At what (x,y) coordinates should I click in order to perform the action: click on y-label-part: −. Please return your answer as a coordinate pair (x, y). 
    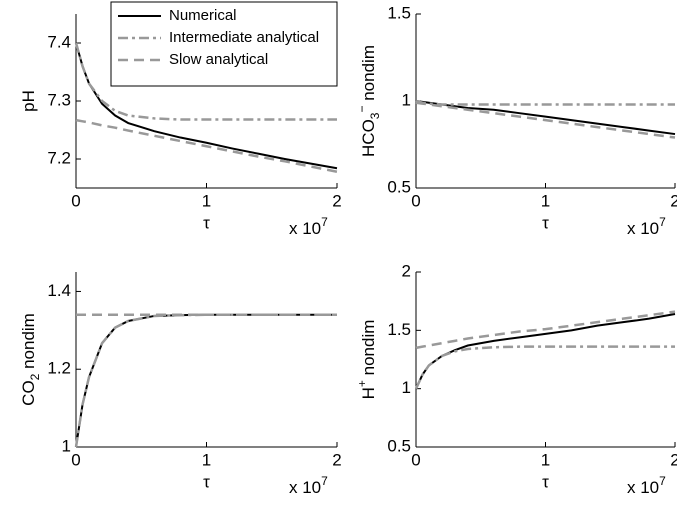
    Looking at the image, I should click on (362, 109).